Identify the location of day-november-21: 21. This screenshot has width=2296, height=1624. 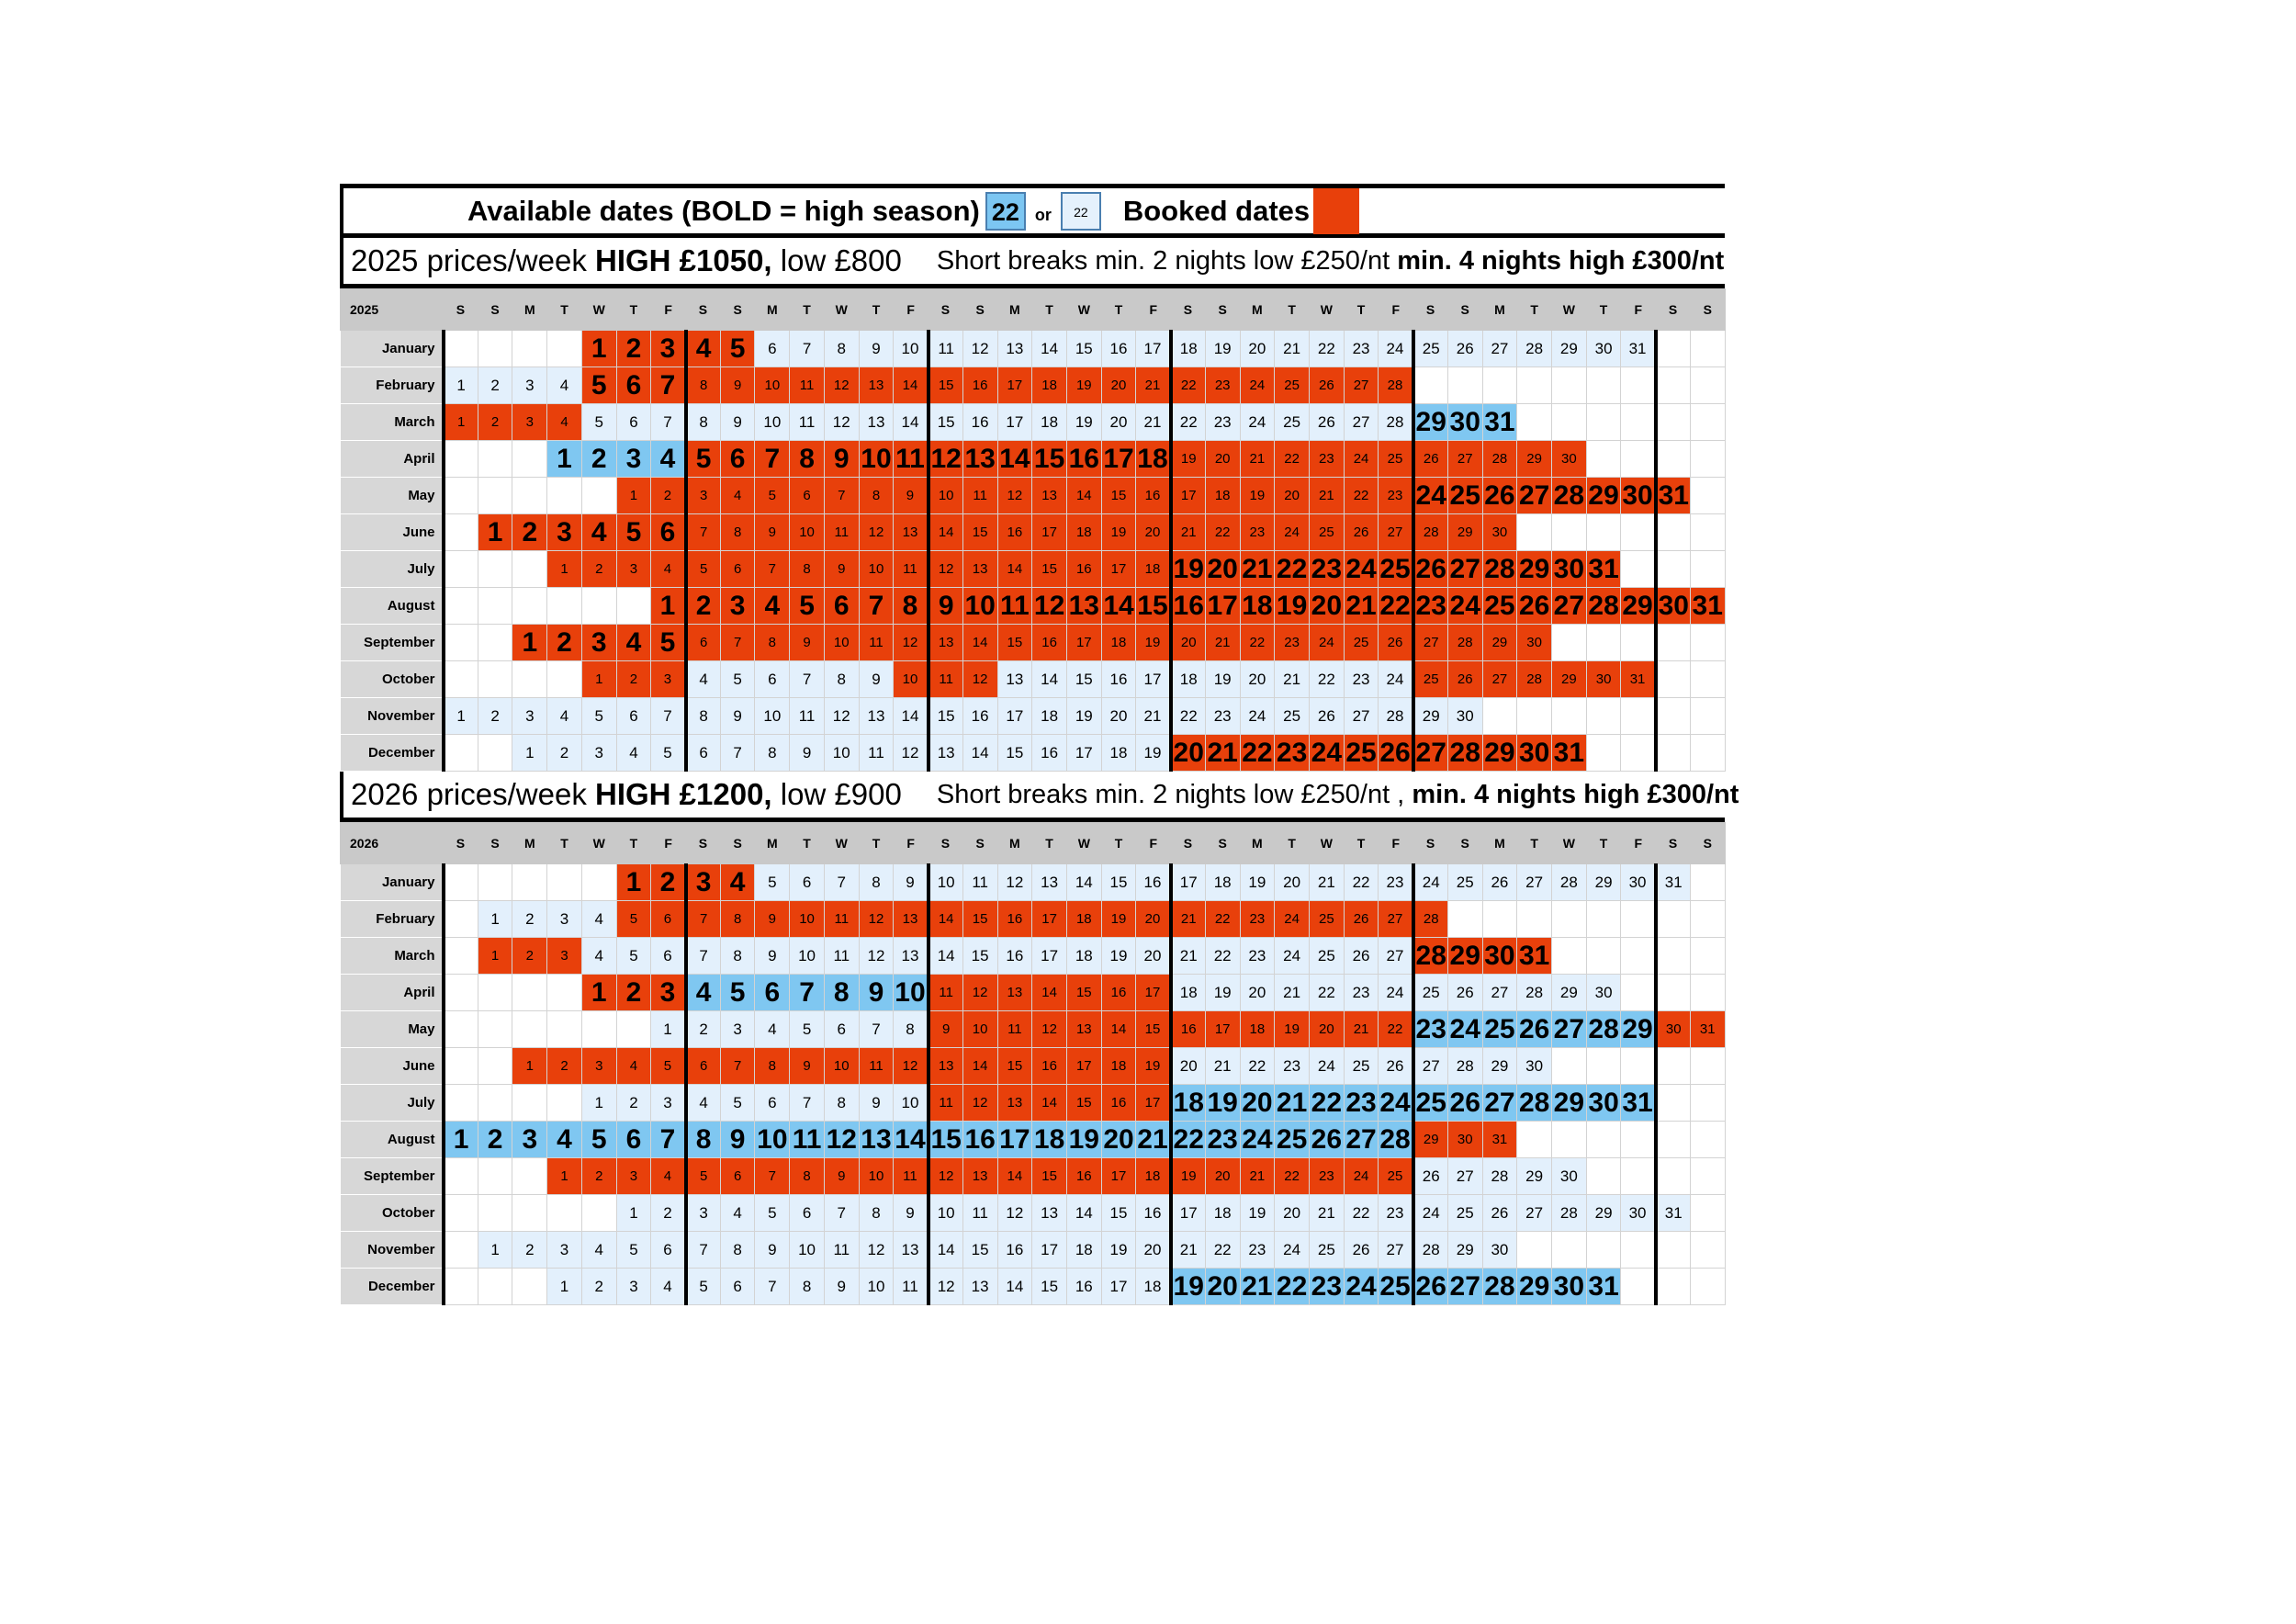
(1153, 716).